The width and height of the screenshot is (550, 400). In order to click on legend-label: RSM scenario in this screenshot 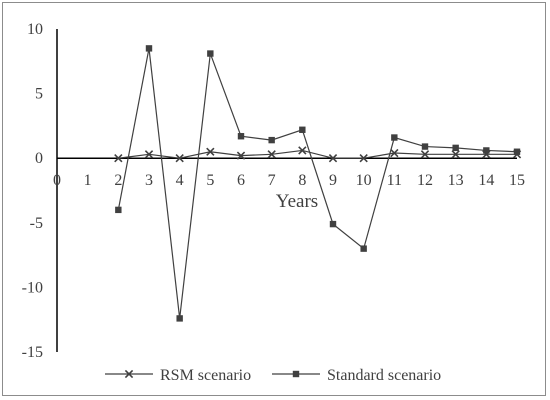, I will do `click(205, 375)`.